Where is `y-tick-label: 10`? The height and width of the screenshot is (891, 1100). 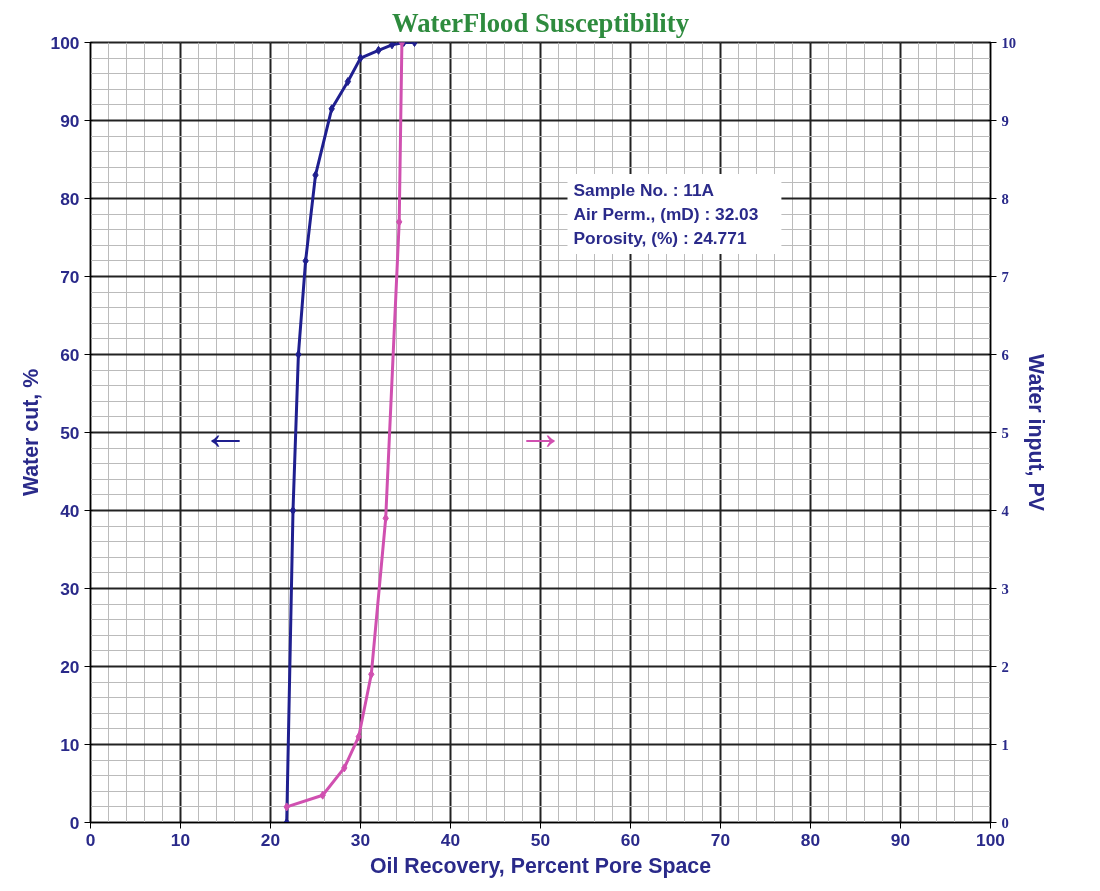 y-tick-label: 10 is located at coordinates (70, 744).